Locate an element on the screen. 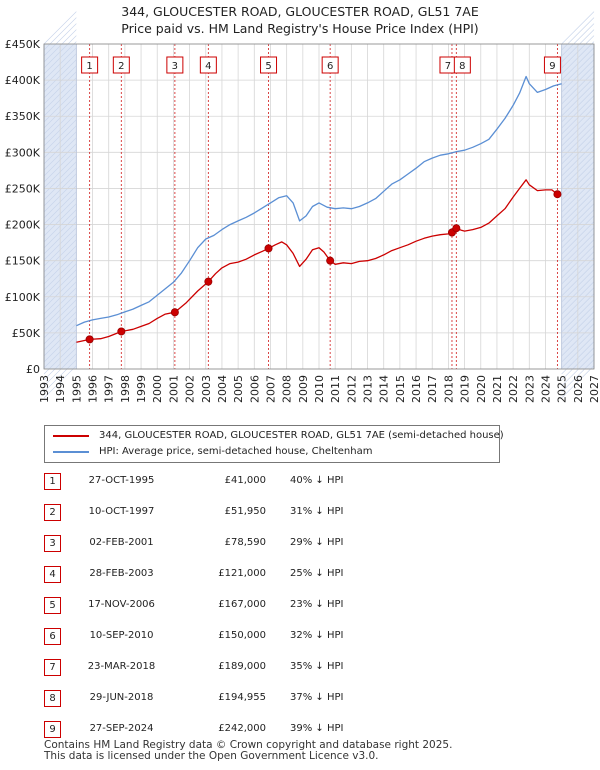 This screenshot has height=770, width=600. x-tick-label: 2013 is located at coordinates (368, 389).